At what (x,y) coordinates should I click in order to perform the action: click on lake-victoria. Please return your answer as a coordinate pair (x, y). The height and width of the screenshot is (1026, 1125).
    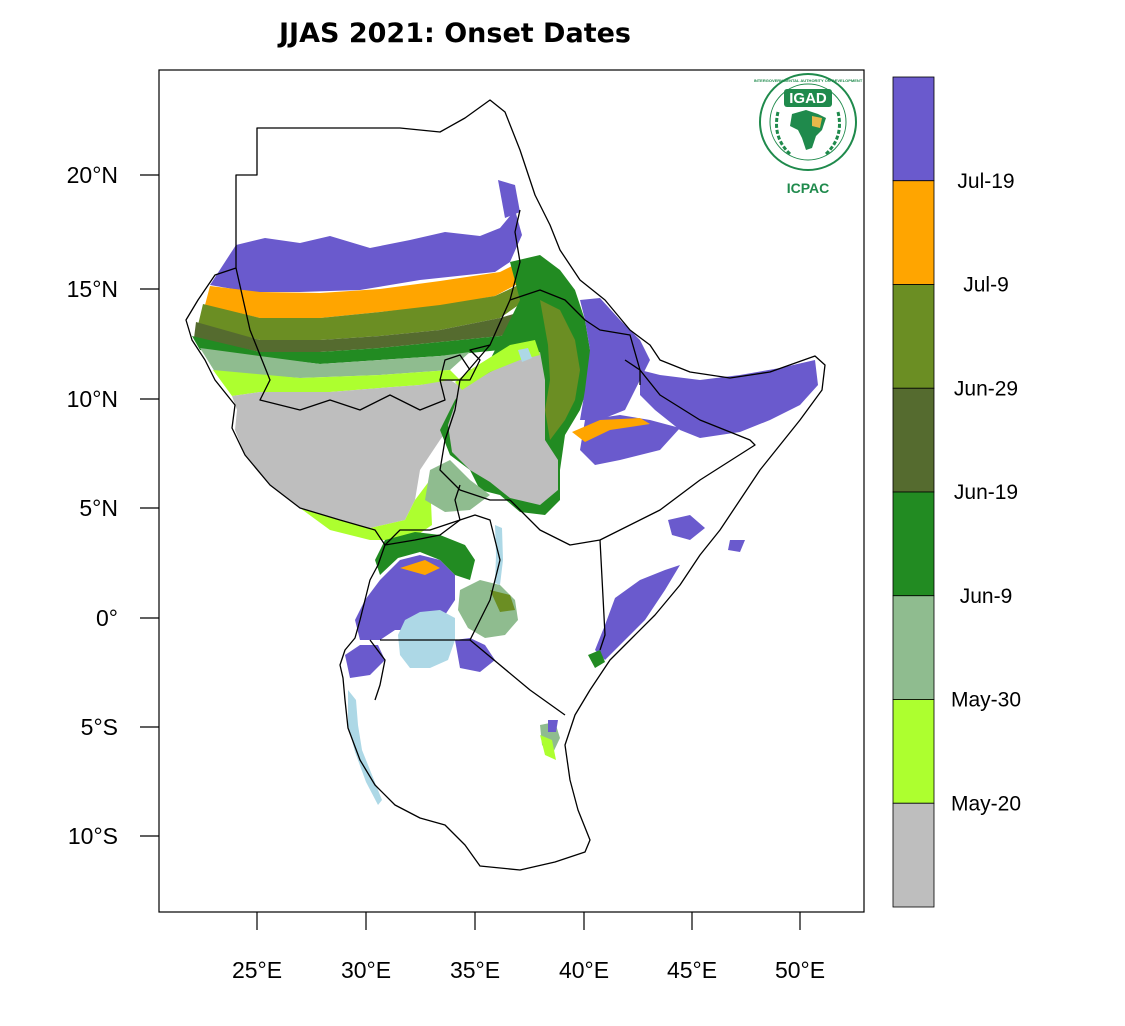
    Looking at the image, I should click on (426, 639).